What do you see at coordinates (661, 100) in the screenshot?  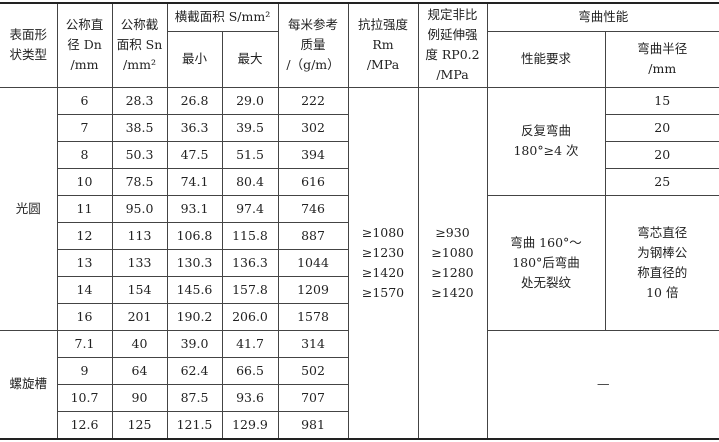 I see `bend-radius: 15` at bounding box center [661, 100].